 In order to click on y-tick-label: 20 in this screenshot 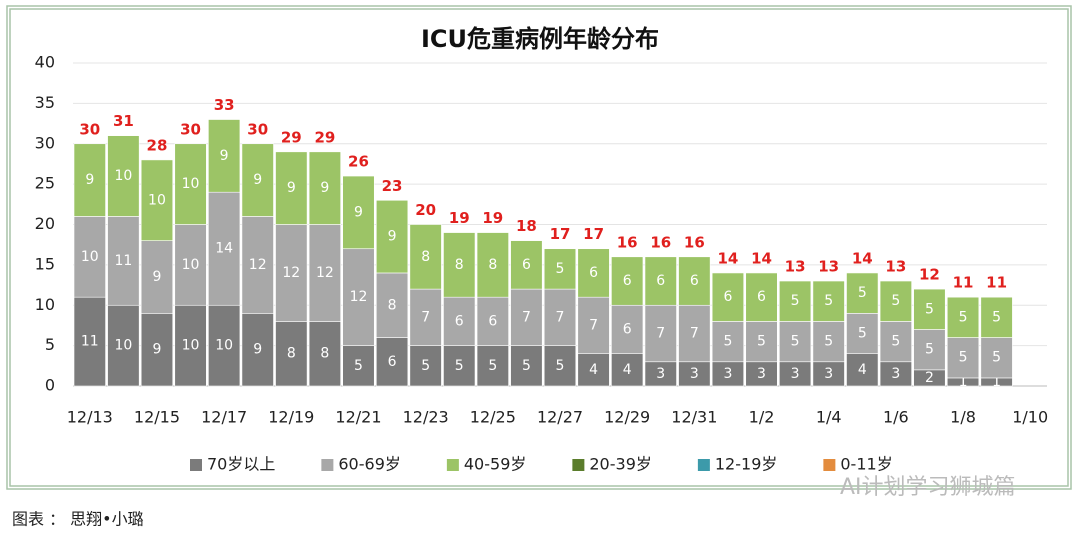, I will do `click(45, 223)`.